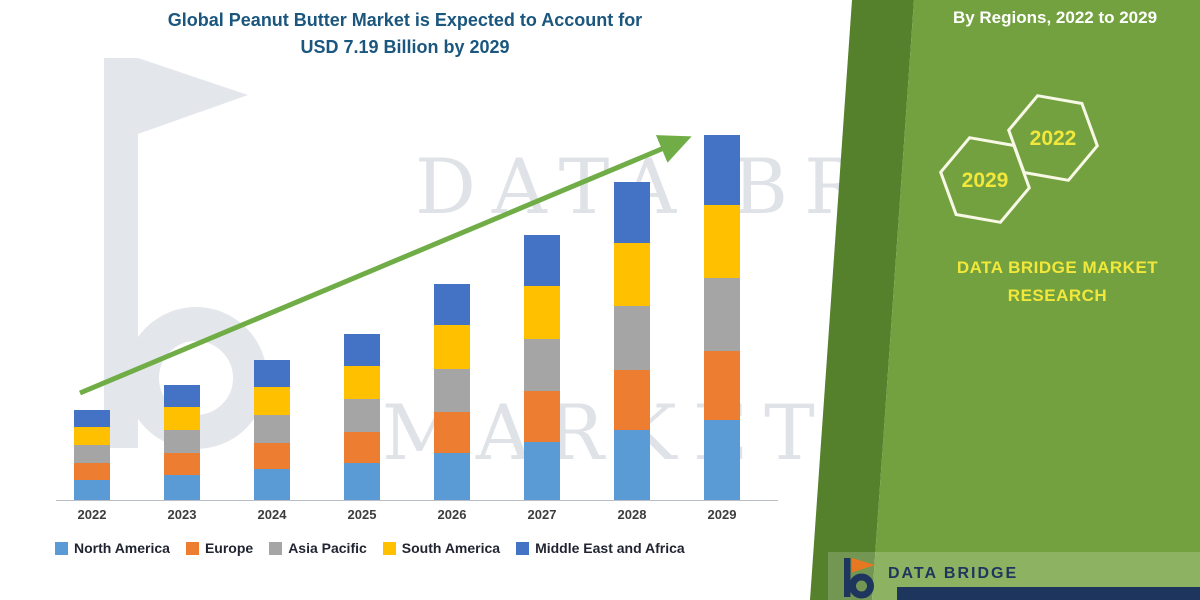  Describe the element at coordinates (452, 514) in the screenshot. I see `axis-label-2026: 2026` at that location.